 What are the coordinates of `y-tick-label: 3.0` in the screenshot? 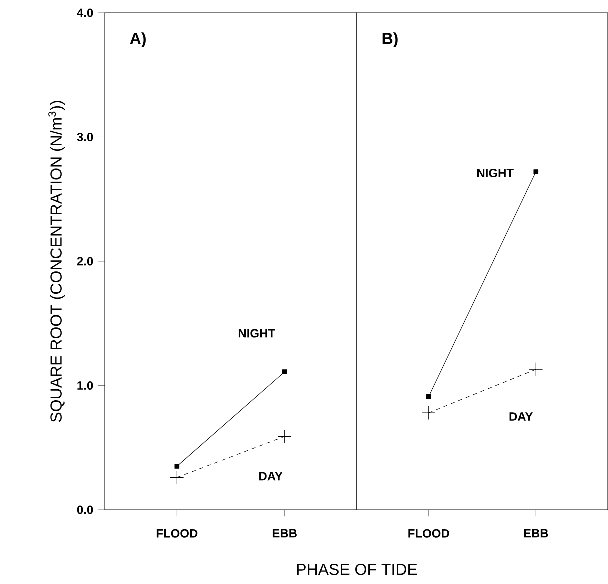 It's located at (85, 137).